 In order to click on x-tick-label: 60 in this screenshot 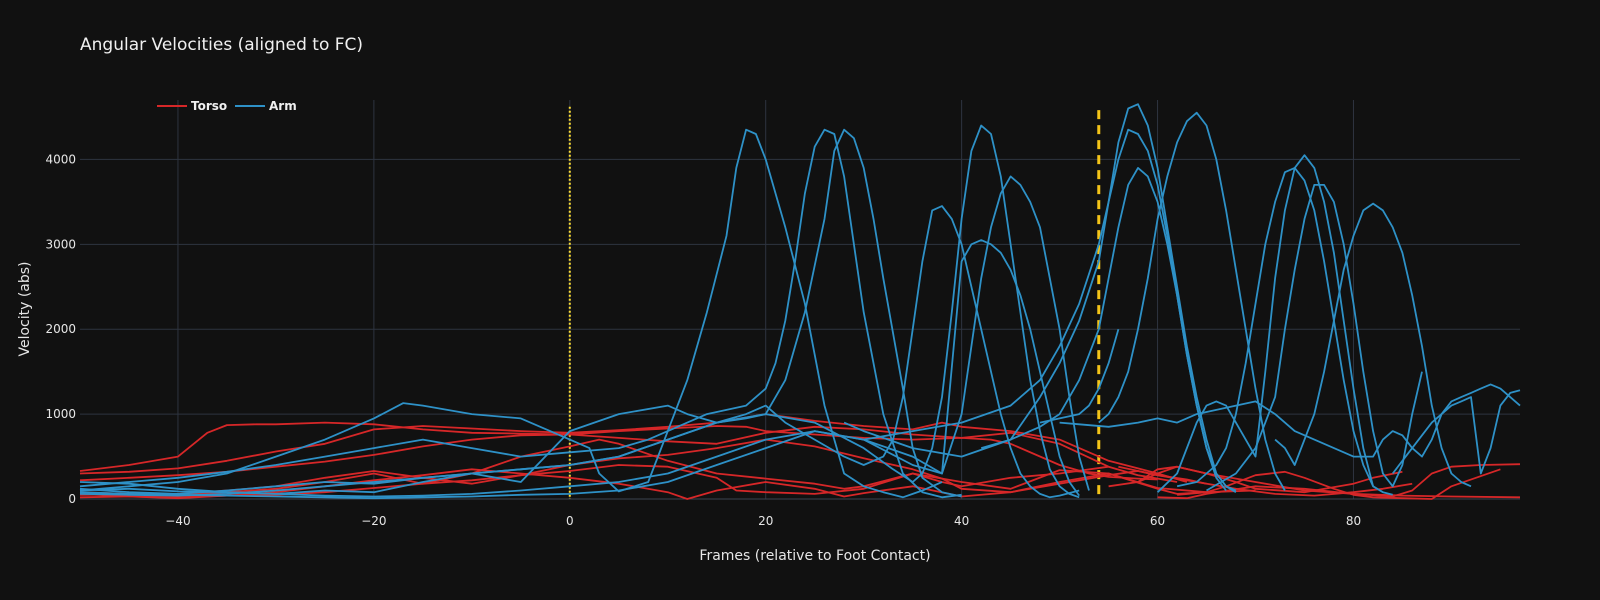, I will do `click(1157, 521)`.